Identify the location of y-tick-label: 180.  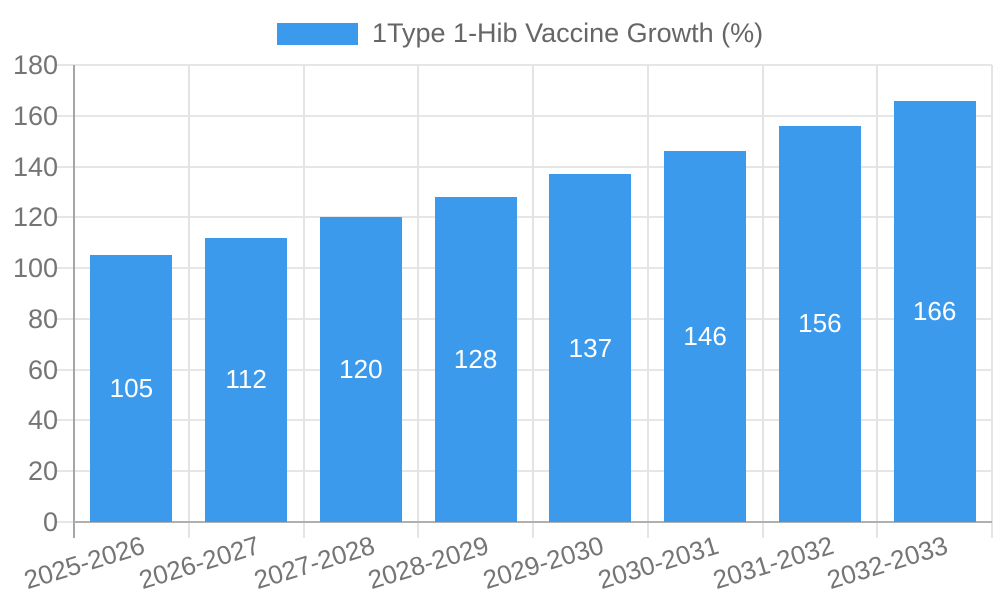
(35, 65).